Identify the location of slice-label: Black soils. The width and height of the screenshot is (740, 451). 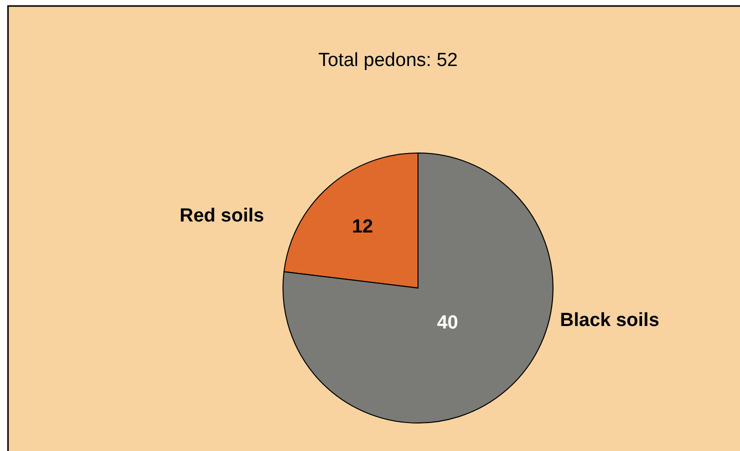
(610, 320).